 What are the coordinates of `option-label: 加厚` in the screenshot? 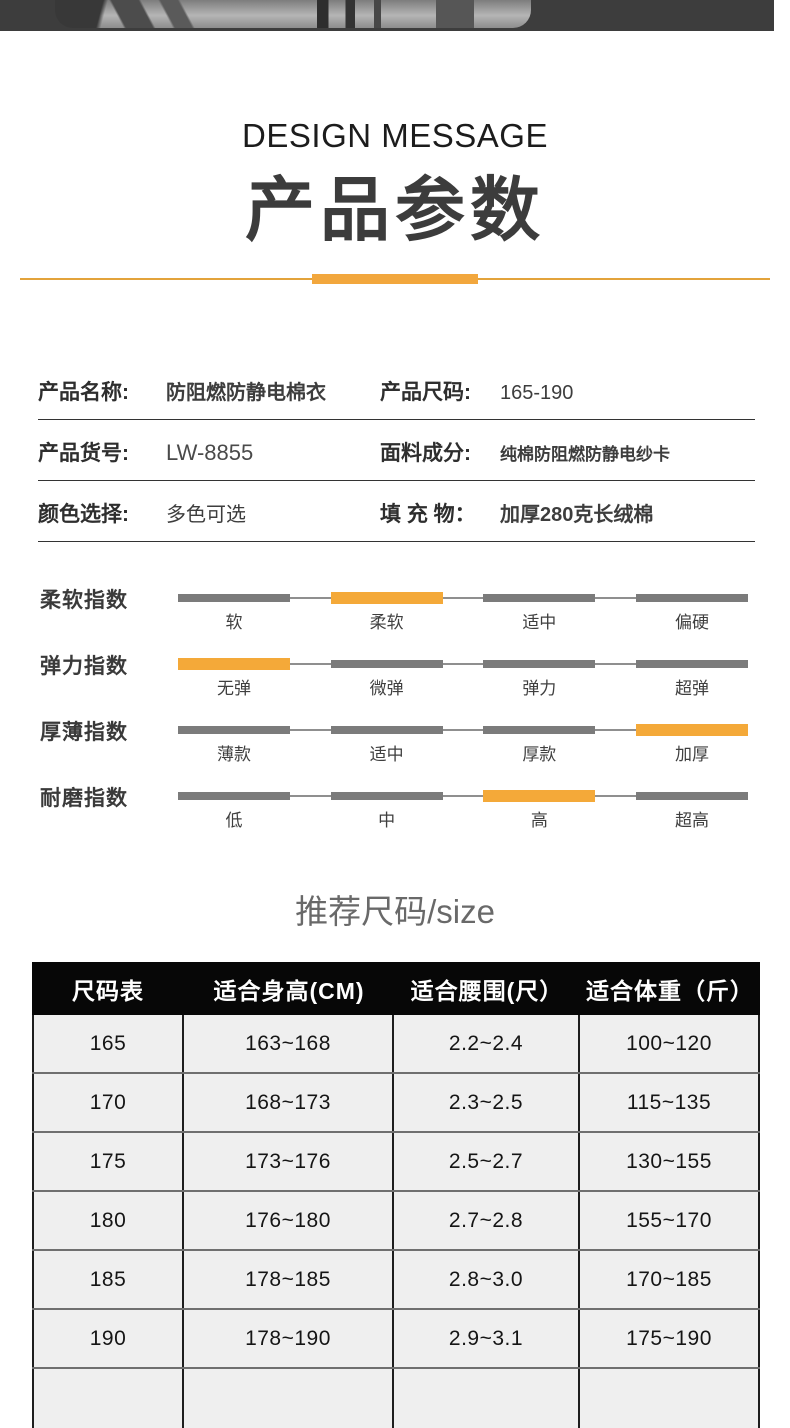 It's located at (691, 754).